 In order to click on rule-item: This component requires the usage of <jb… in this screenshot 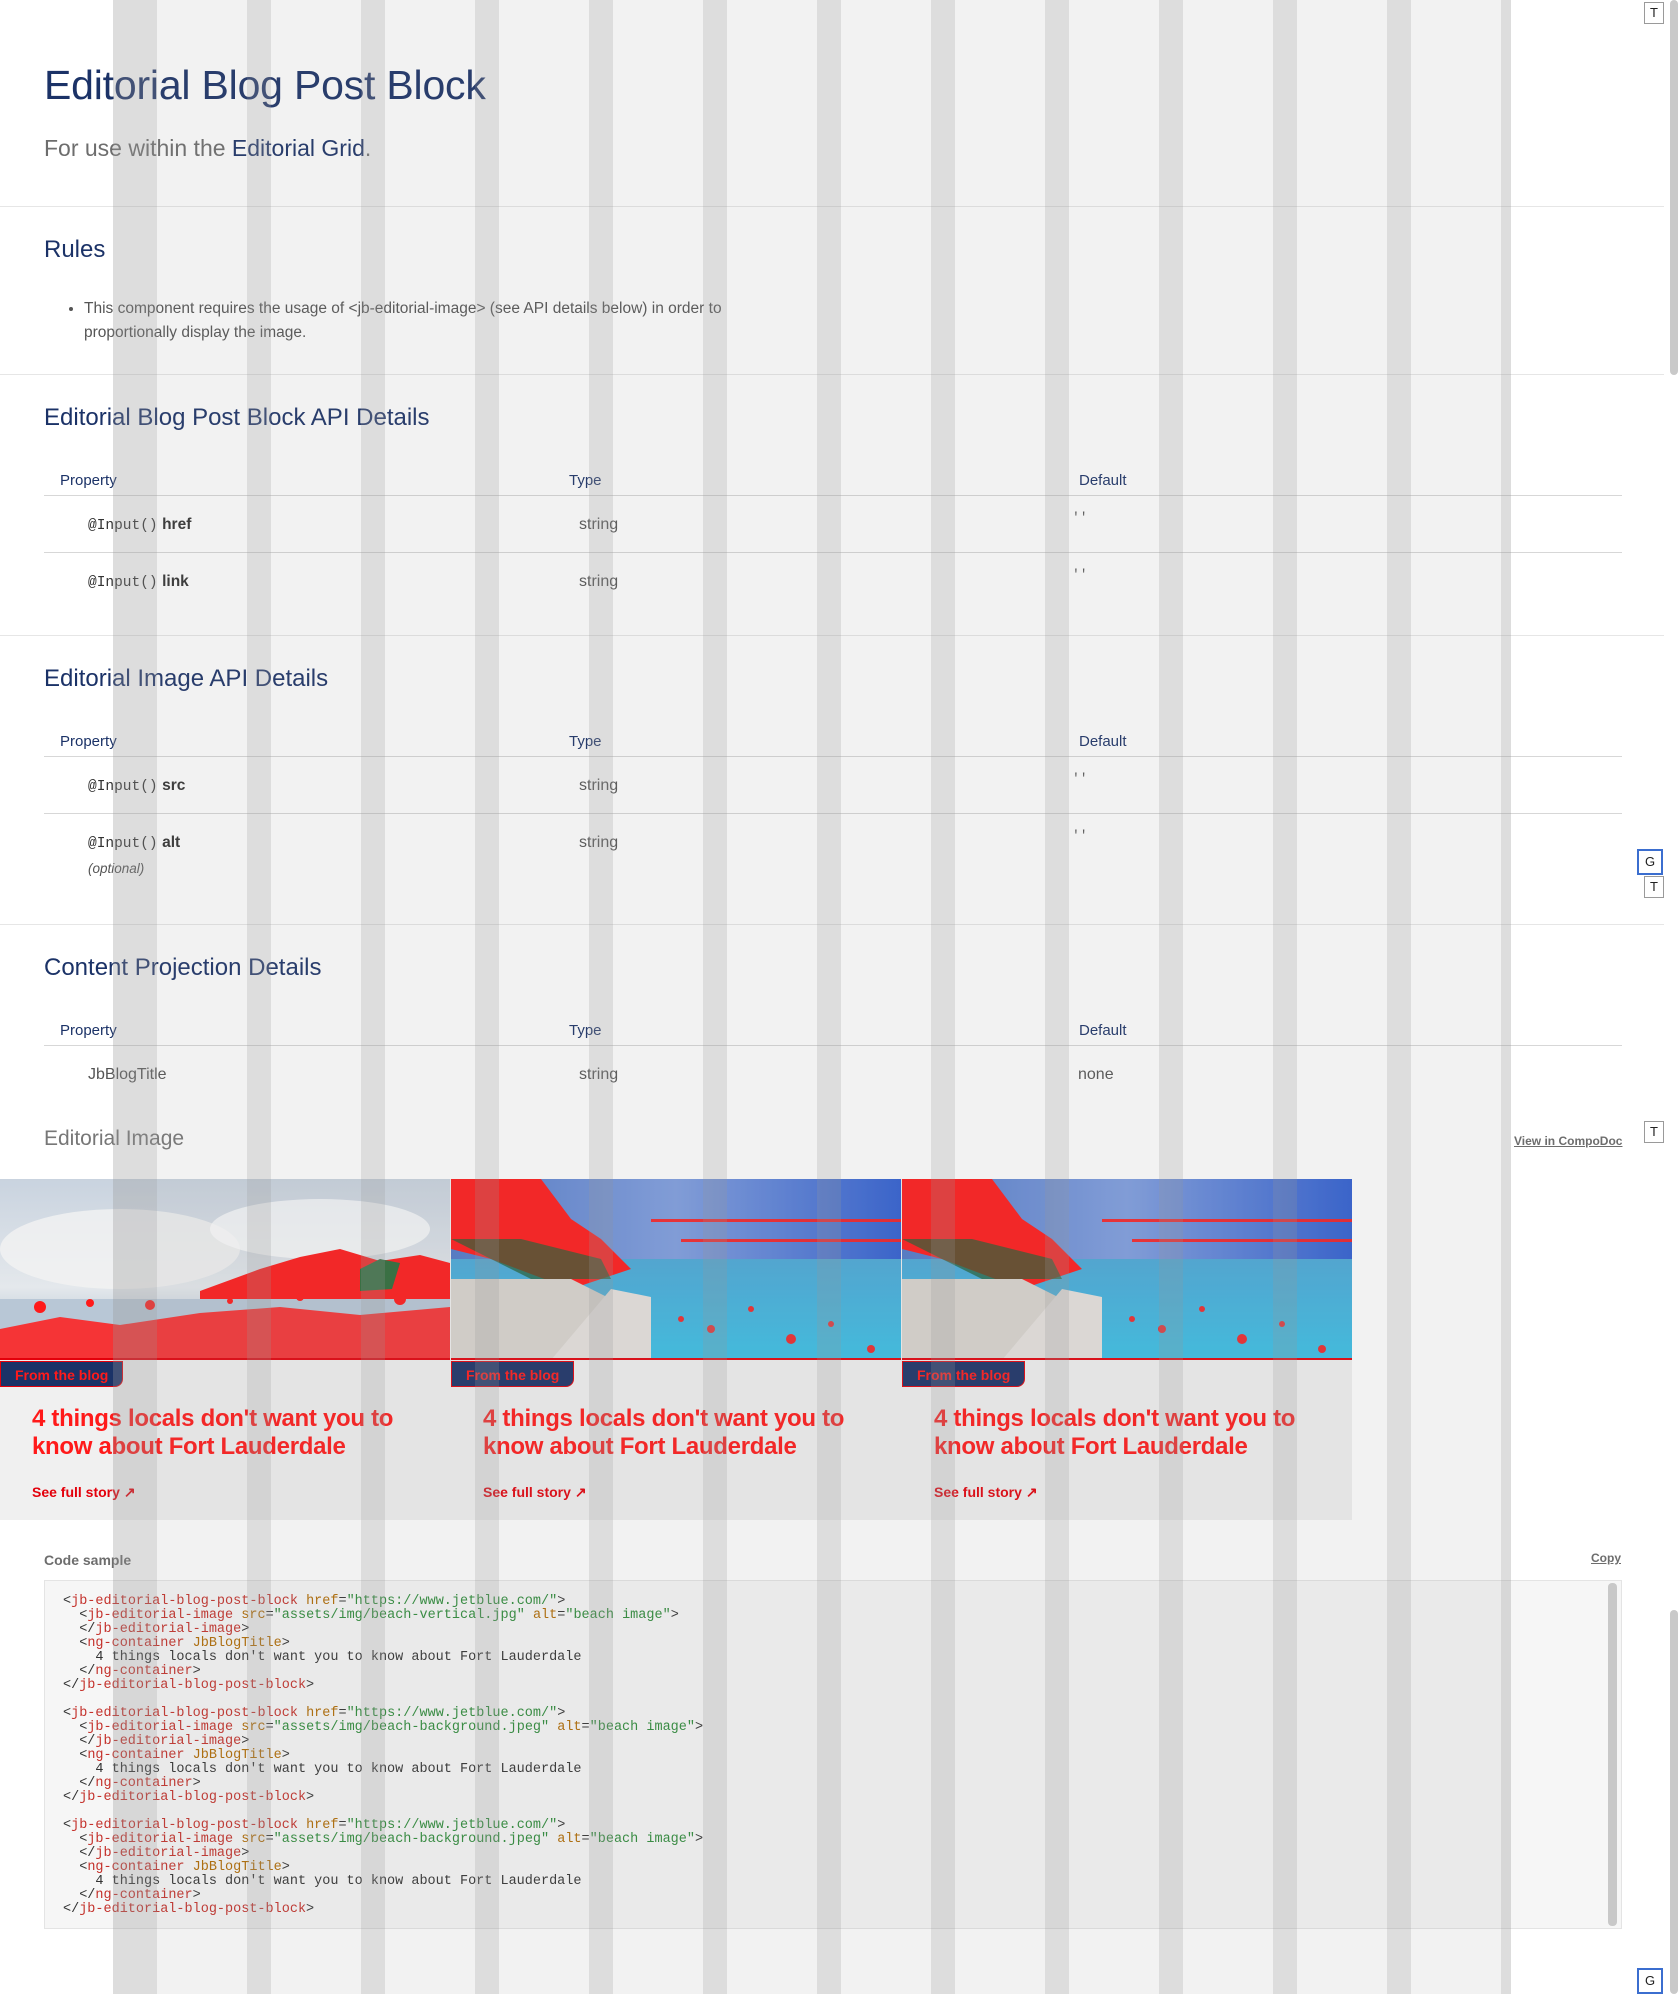, I will do `click(444, 321)`.